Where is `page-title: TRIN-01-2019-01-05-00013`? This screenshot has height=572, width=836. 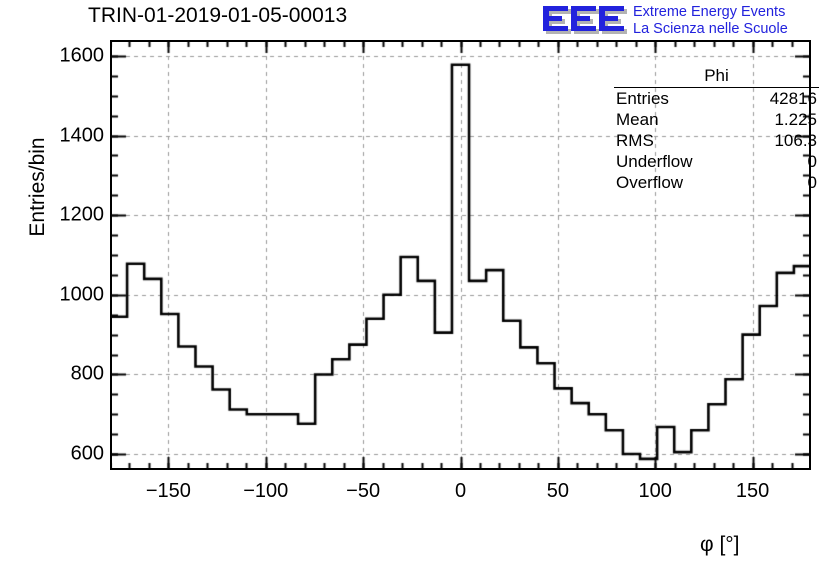
page-title: TRIN-01-2019-01-05-00013 is located at coordinates (218, 15).